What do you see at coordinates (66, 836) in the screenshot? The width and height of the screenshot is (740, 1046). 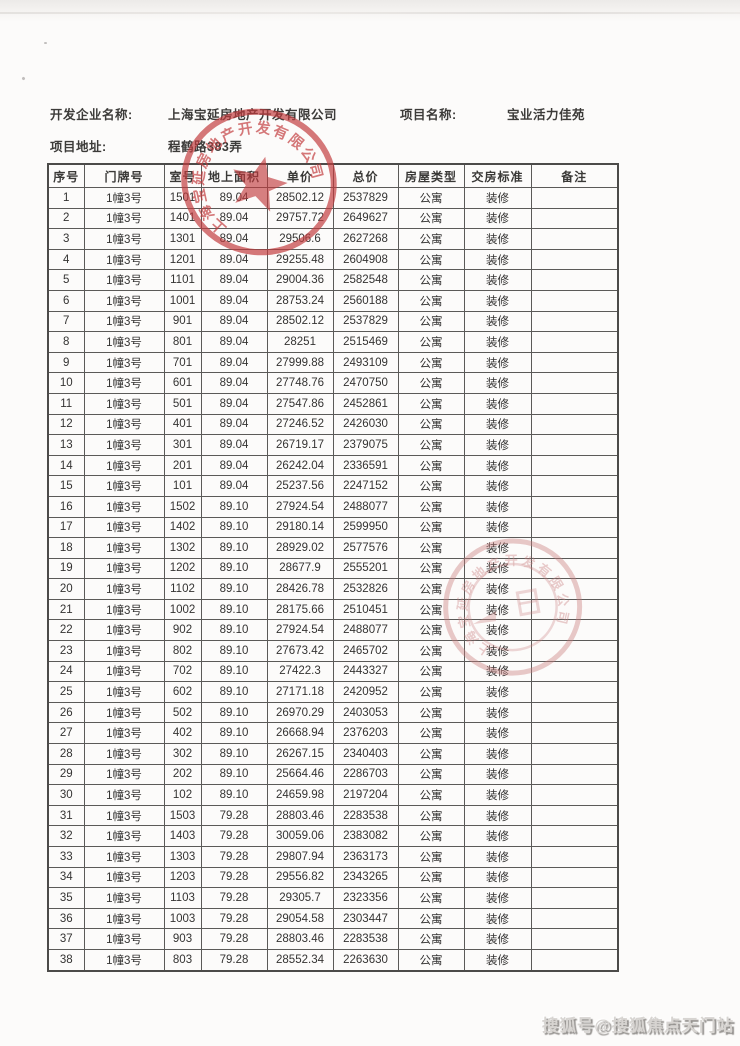 I see `table-cell: 32` at bounding box center [66, 836].